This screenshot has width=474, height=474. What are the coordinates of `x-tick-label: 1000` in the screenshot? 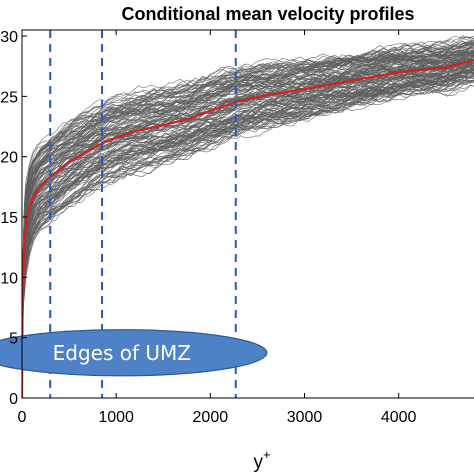 It's located at (116, 417).